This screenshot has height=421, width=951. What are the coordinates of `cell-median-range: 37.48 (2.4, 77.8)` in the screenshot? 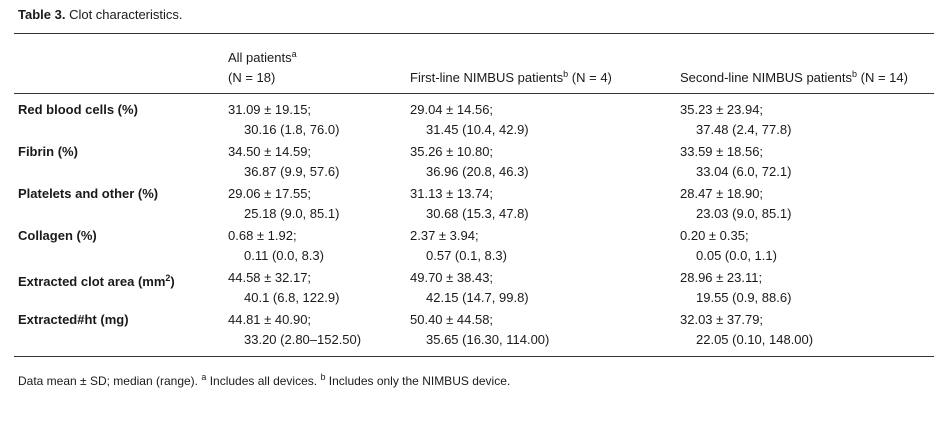 It's located at (744, 129).